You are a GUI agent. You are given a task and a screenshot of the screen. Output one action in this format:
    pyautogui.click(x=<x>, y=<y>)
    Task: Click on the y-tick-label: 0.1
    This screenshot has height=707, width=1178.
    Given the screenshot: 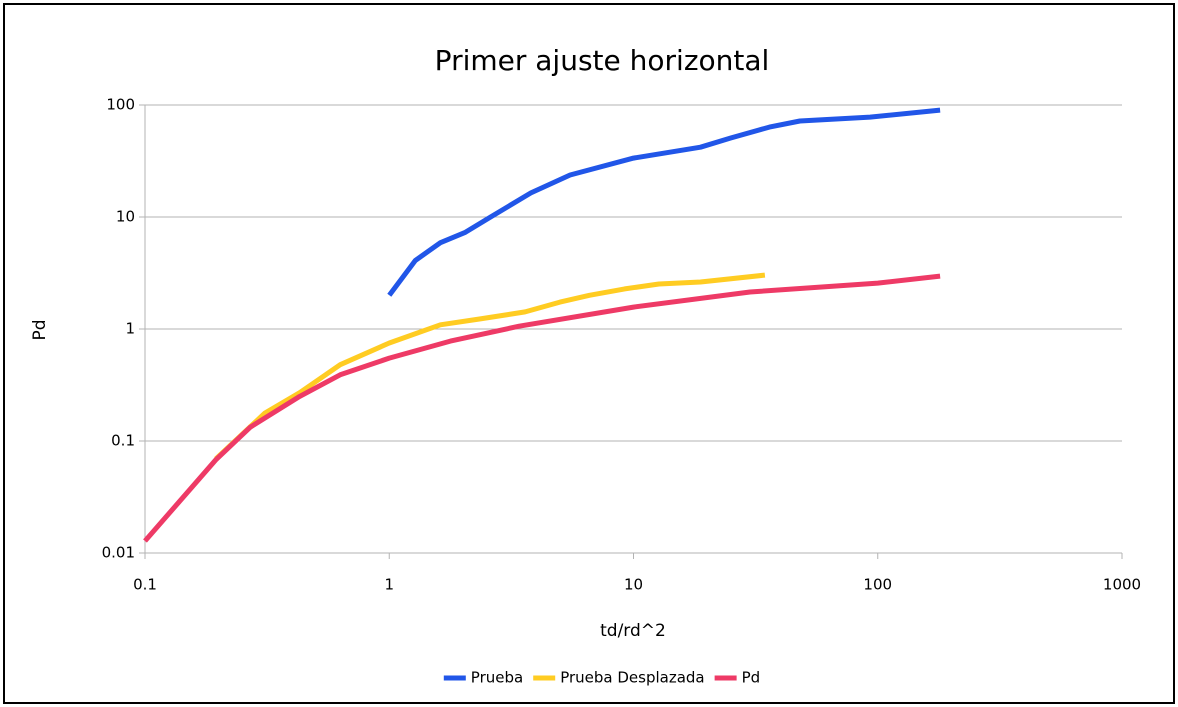 What is the action you would take?
    pyautogui.click(x=123, y=441)
    